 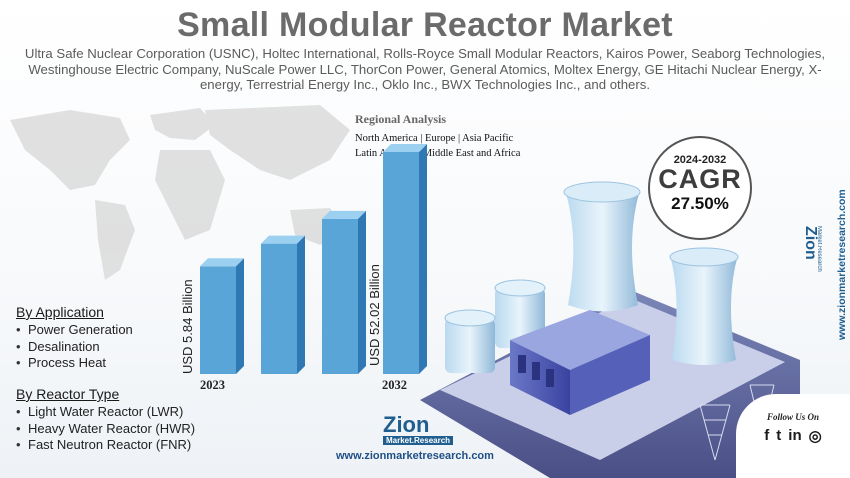 I want to click on segment-item: Desalination, so click(x=74, y=347).